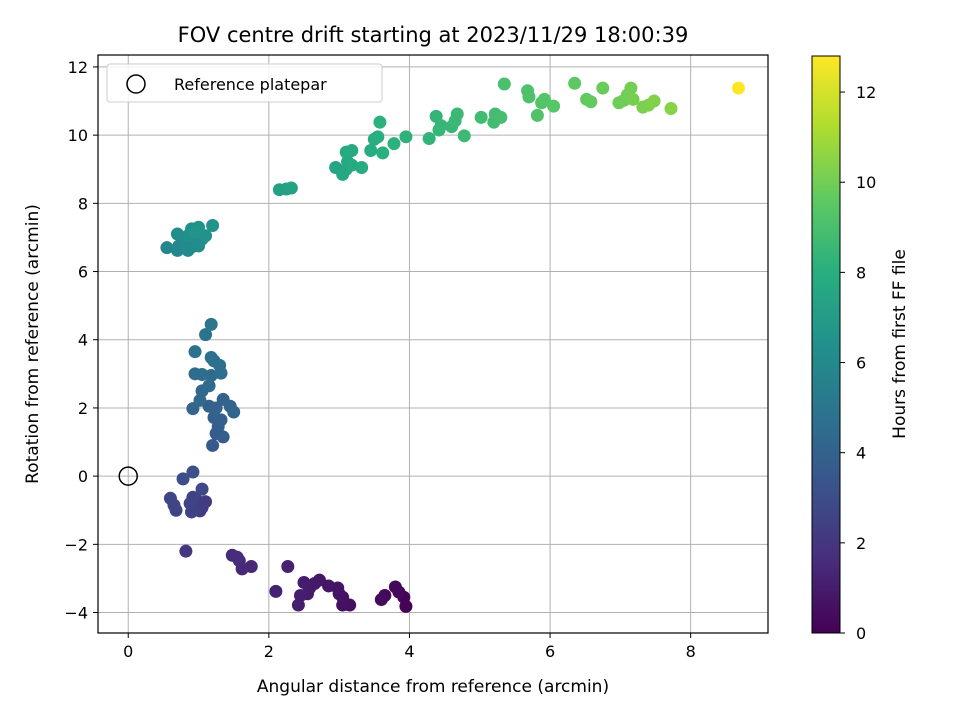 The height and width of the screenshot is (720, 960). I want to click on x-tick-label: 0, so click(128, 651).